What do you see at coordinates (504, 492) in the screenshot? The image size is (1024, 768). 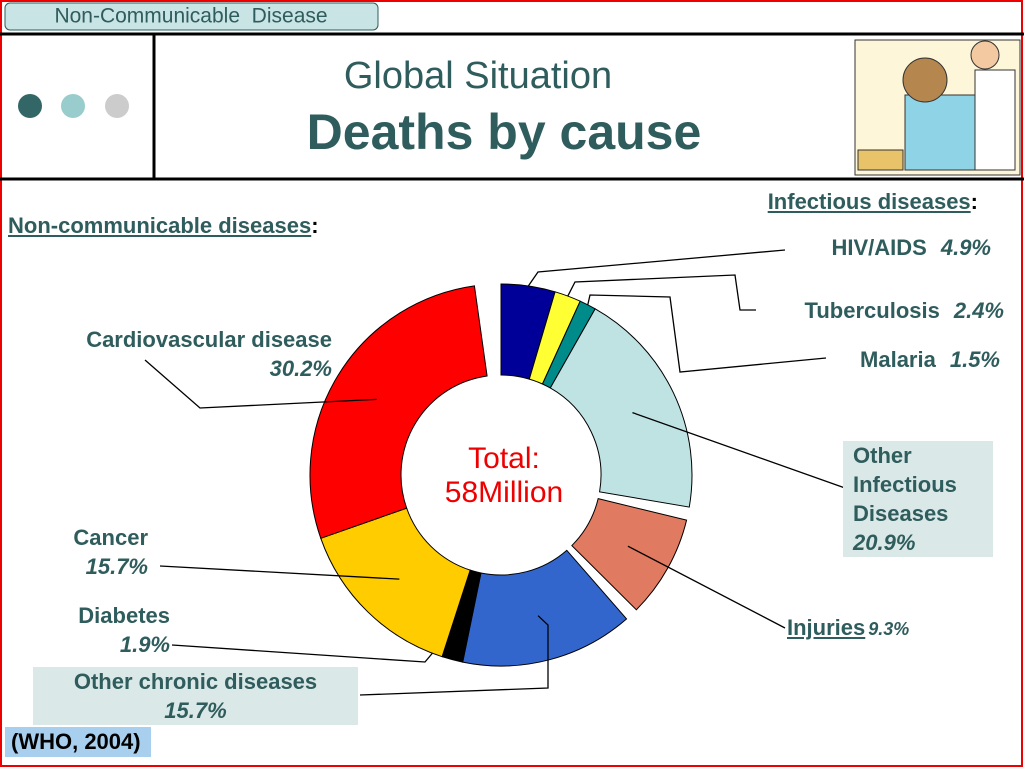 I see `center-label: 58Million` at bounding box center [504, 492].